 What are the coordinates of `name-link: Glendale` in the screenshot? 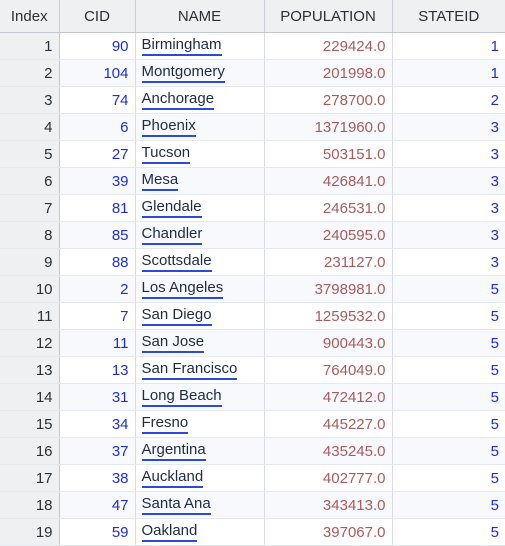 It's located at (171, 208).